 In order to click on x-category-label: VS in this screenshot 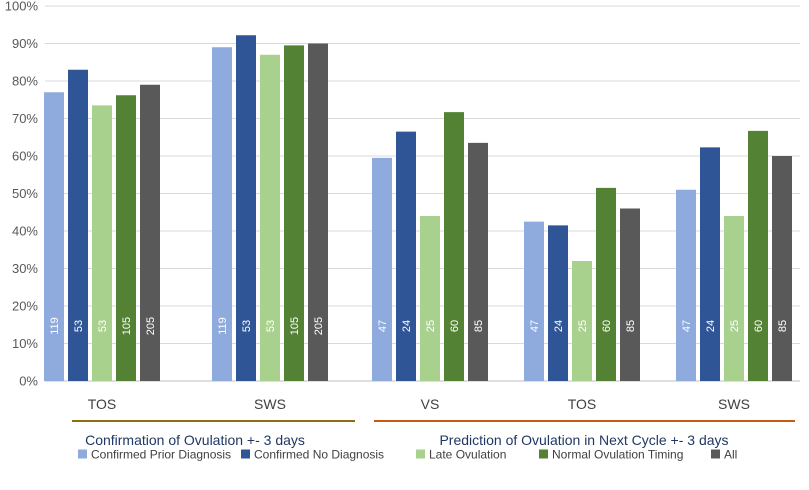, I will do `click(430, 404)`.